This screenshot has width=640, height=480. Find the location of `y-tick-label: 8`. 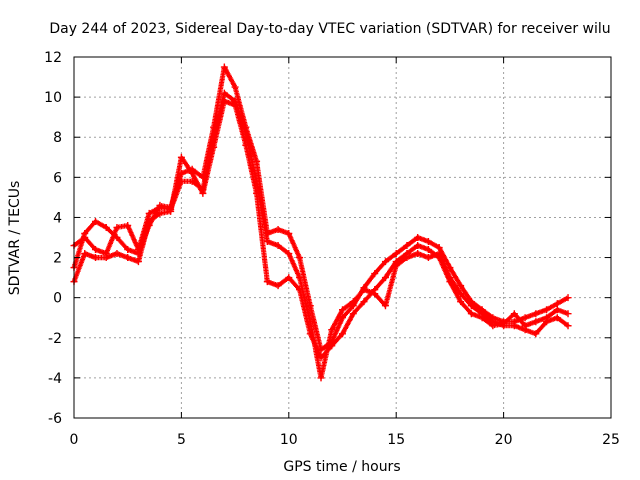

y-tick-label: 8 is located at coordinates (57, 138).